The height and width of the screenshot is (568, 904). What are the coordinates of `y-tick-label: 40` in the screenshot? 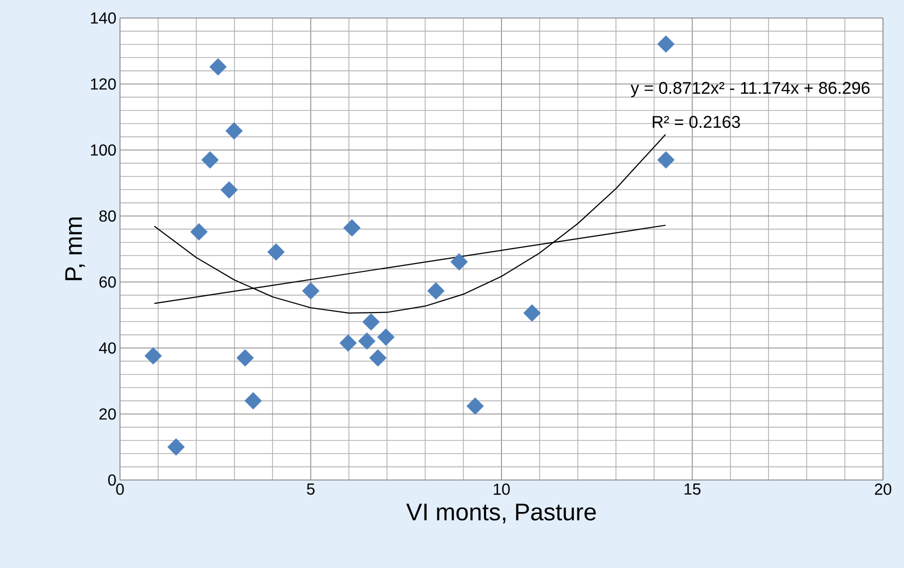 It's located at (107, 348).